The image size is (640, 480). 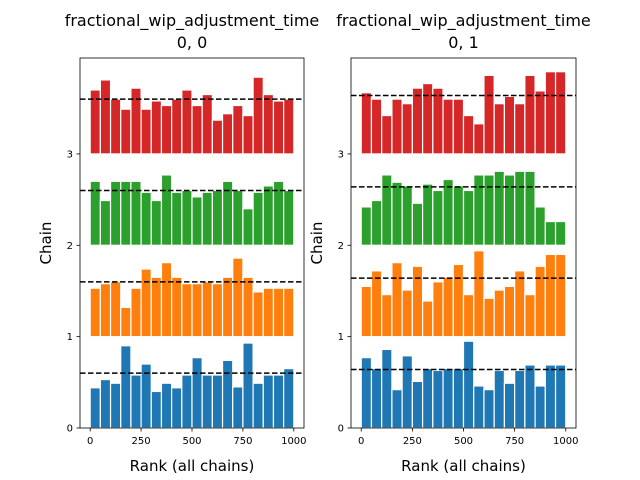 I want to click on y-tick-label: 3, so click(x=70, y=154).